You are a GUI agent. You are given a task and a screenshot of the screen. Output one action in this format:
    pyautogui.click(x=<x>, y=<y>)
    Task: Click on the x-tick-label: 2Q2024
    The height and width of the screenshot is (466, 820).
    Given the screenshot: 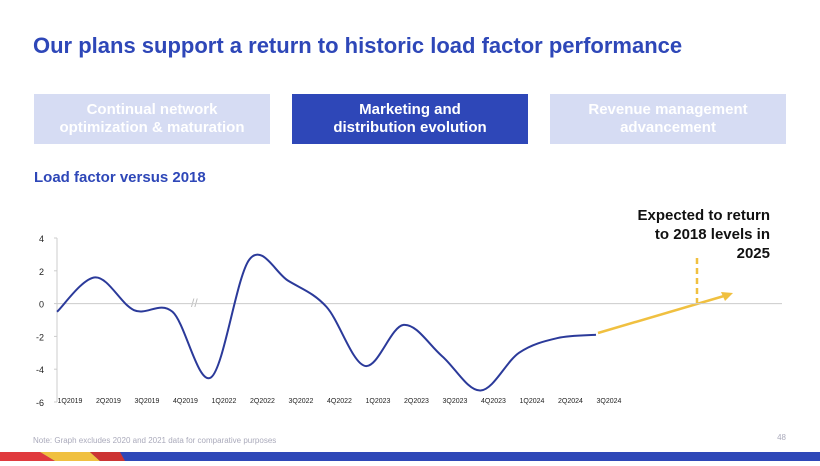 What is the action you would take?
    pyautogui.click(x=570, y=401)
    